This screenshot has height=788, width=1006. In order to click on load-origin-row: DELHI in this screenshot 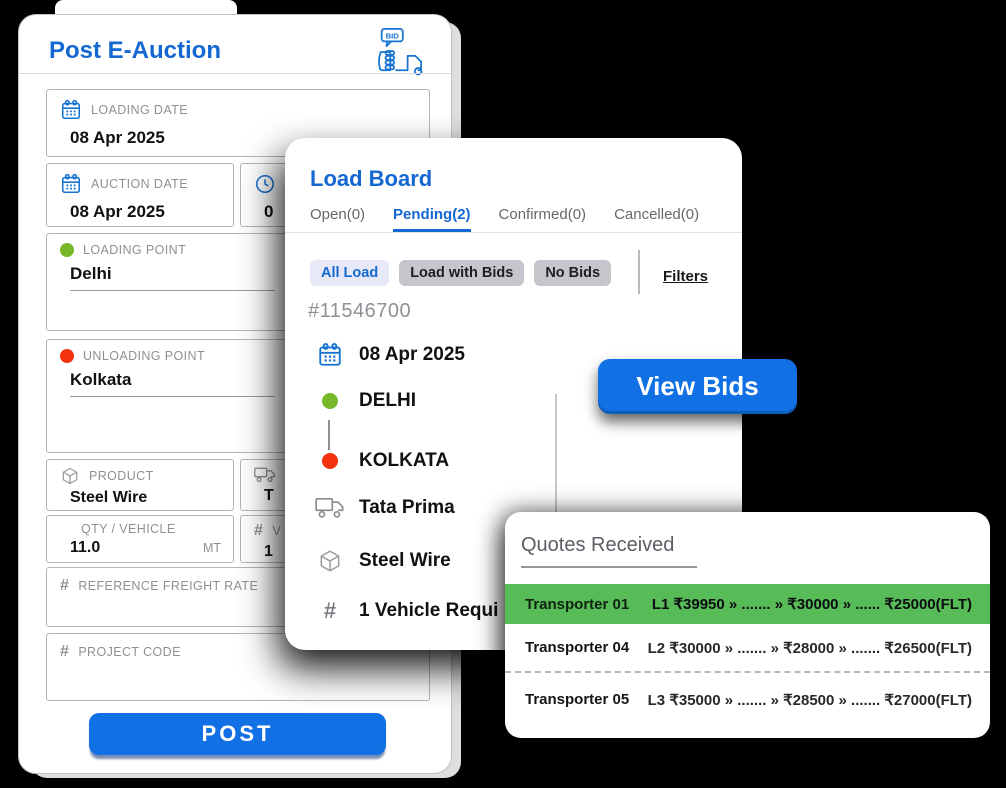, I will do `click(365, 401)`.